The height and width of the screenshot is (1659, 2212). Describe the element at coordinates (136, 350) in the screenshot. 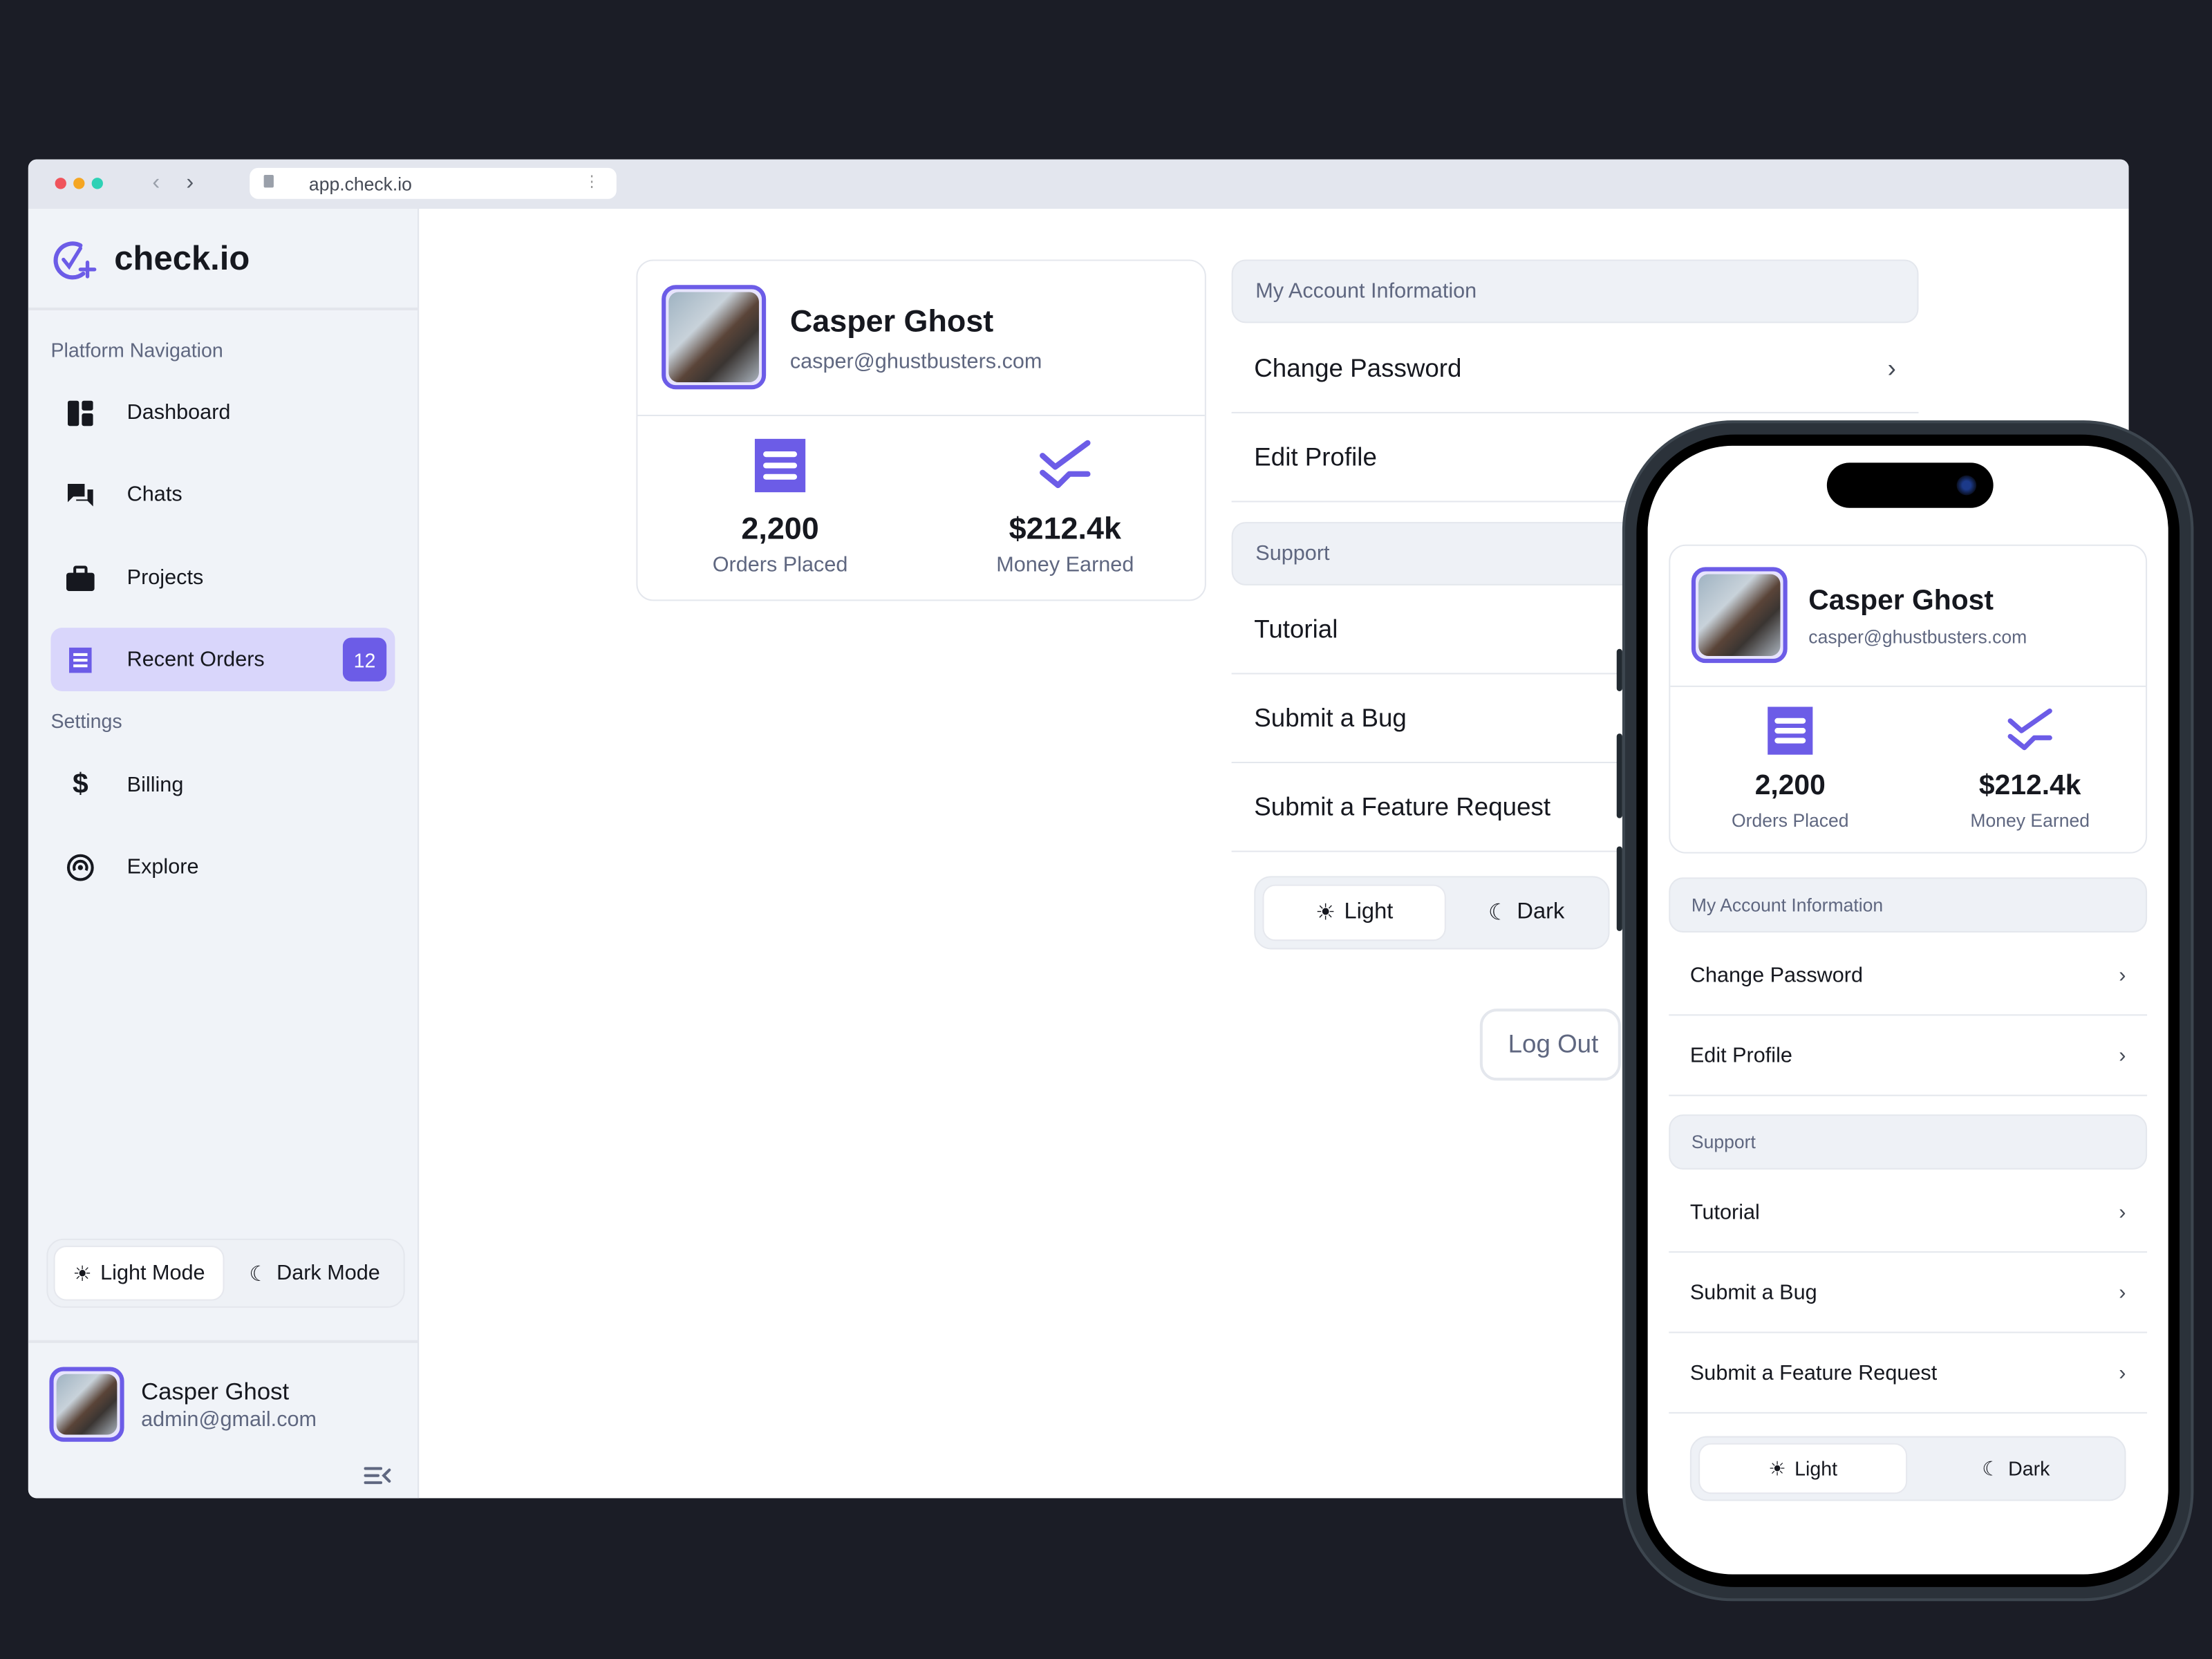

I see `section-label-platform-navigation: Platform Navigation` at that location.